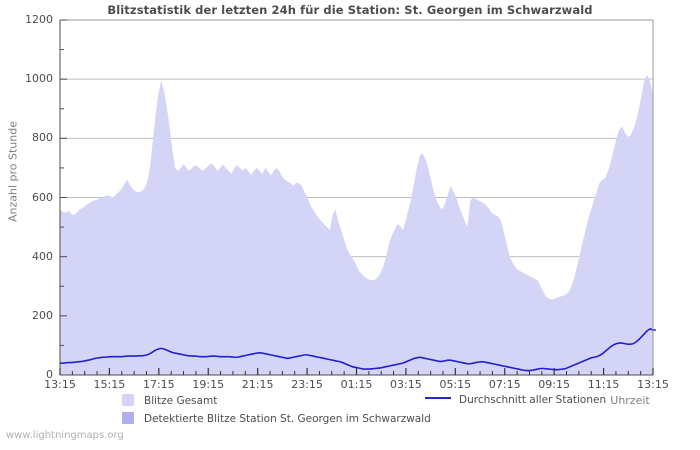 The height and width of the screenshot is (450, 700). I want to click on footer-url: www.lightningmaps.org, so click(65, 435).